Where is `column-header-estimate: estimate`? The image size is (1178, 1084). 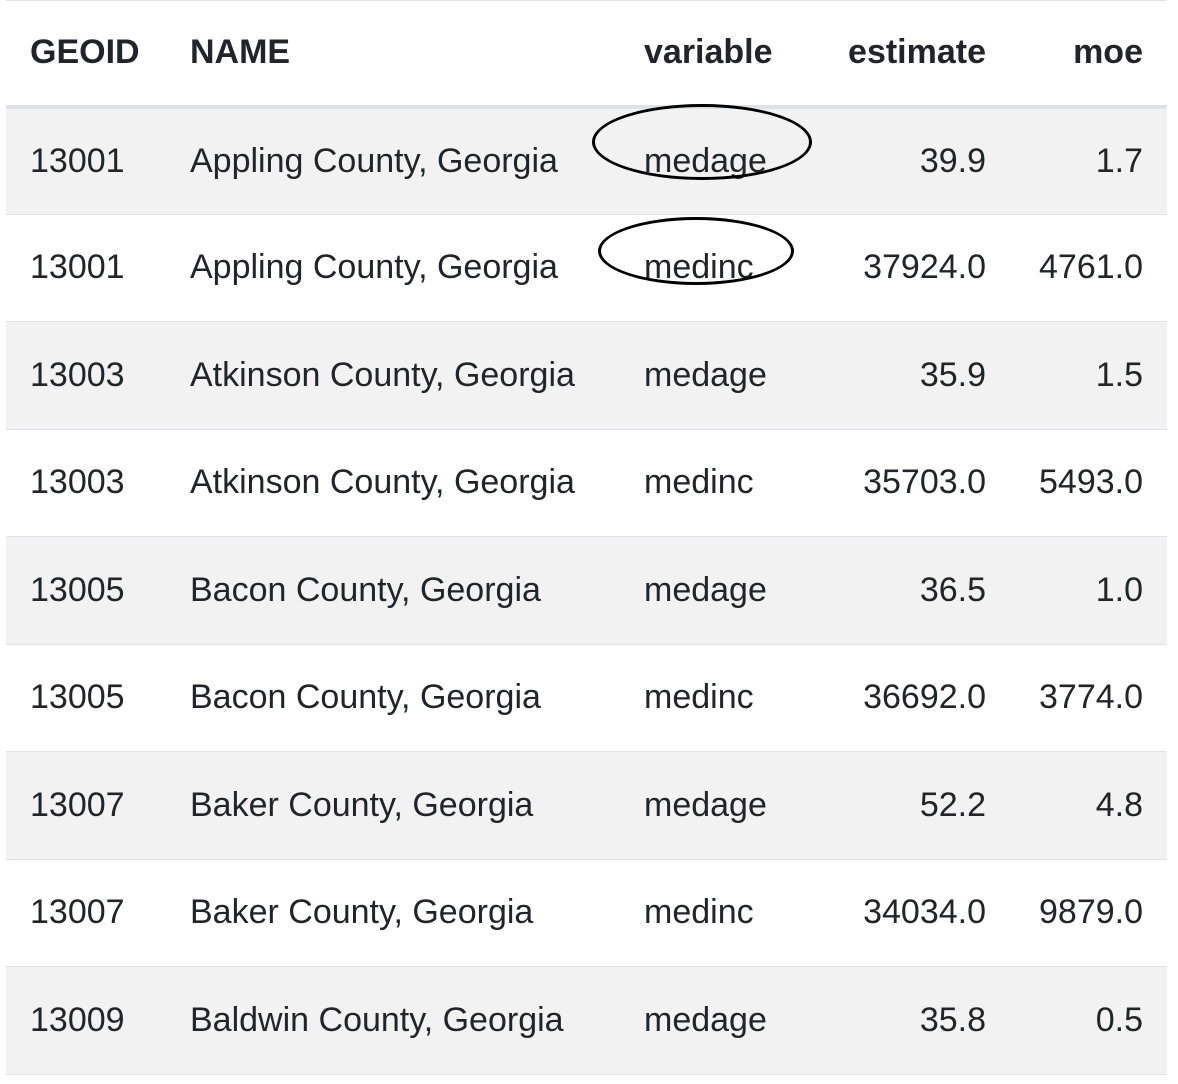 column-header-estimate: estimate is located at coordinates (907, 54).